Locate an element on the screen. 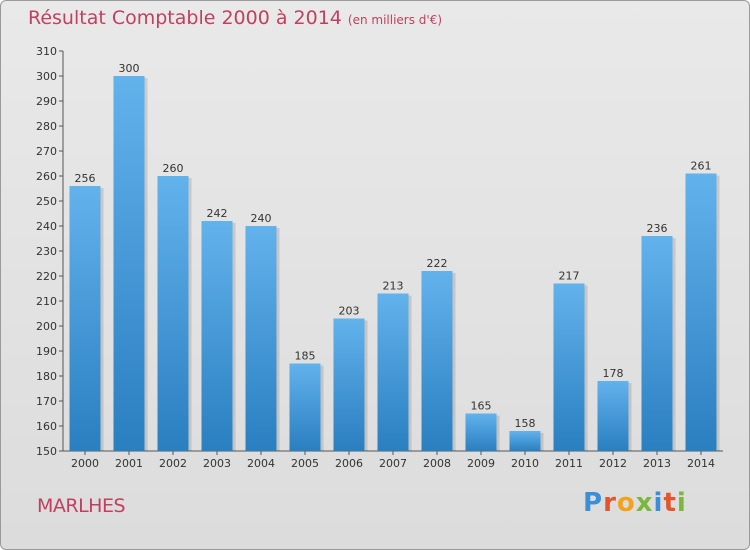 Image resolution: width=750 pixels, height=550 pixels. y-tick-label: 160 is located at coordinates (46, 426).